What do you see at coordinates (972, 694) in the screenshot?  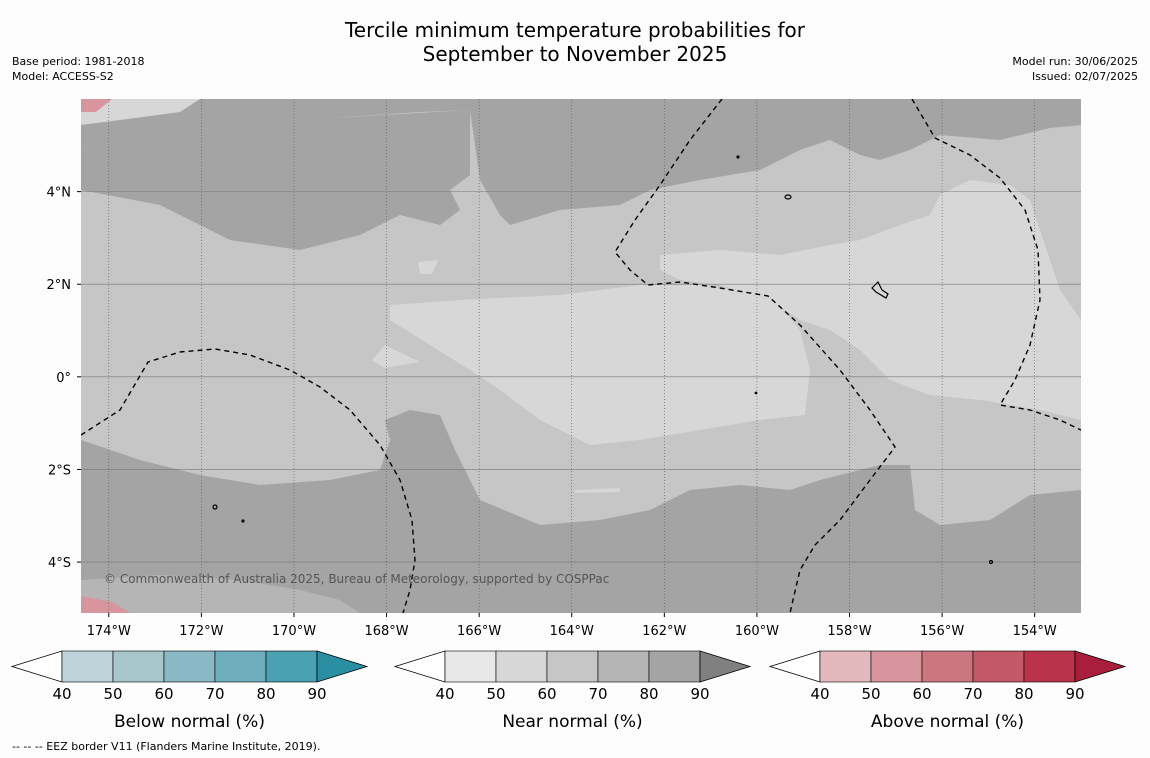 I see `colorbar-2-tick-3: 70` at bounding box center [972, 694].